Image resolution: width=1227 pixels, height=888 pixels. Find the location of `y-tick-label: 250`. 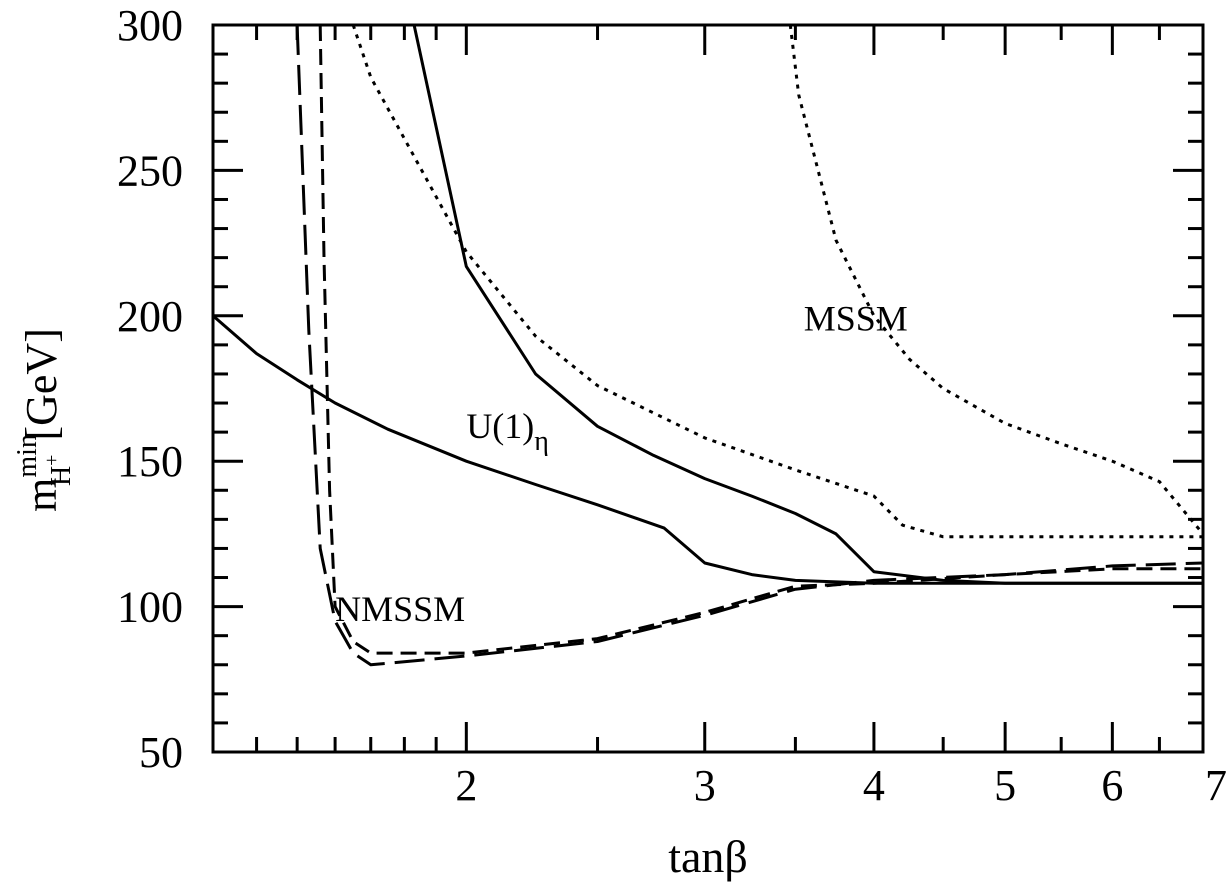

y-tick-label: 250 is located at coordinates (150, 170).